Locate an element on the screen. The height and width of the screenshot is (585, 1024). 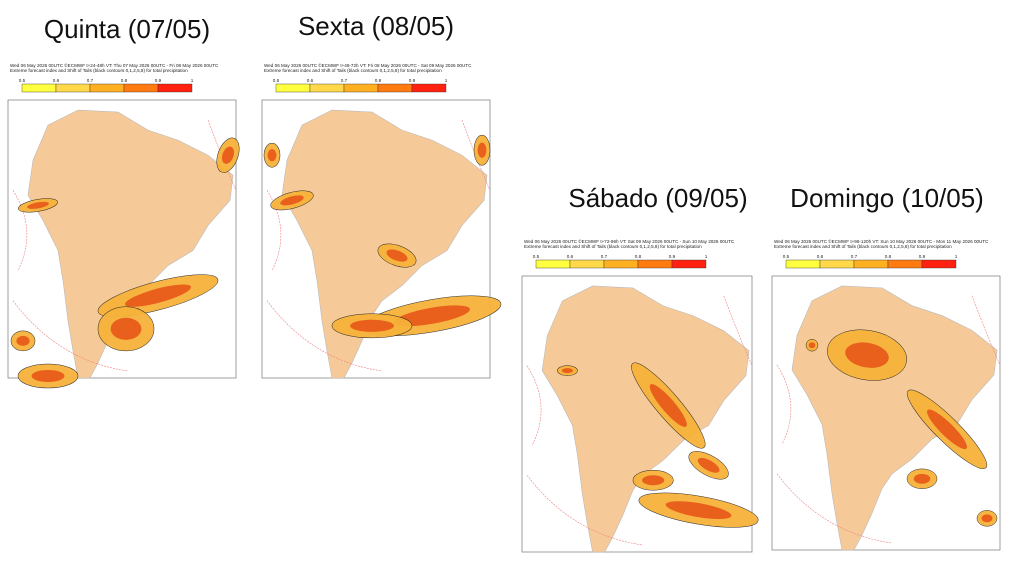
panel-title: Domingo (10/05) is located at coordinates (887, 198).